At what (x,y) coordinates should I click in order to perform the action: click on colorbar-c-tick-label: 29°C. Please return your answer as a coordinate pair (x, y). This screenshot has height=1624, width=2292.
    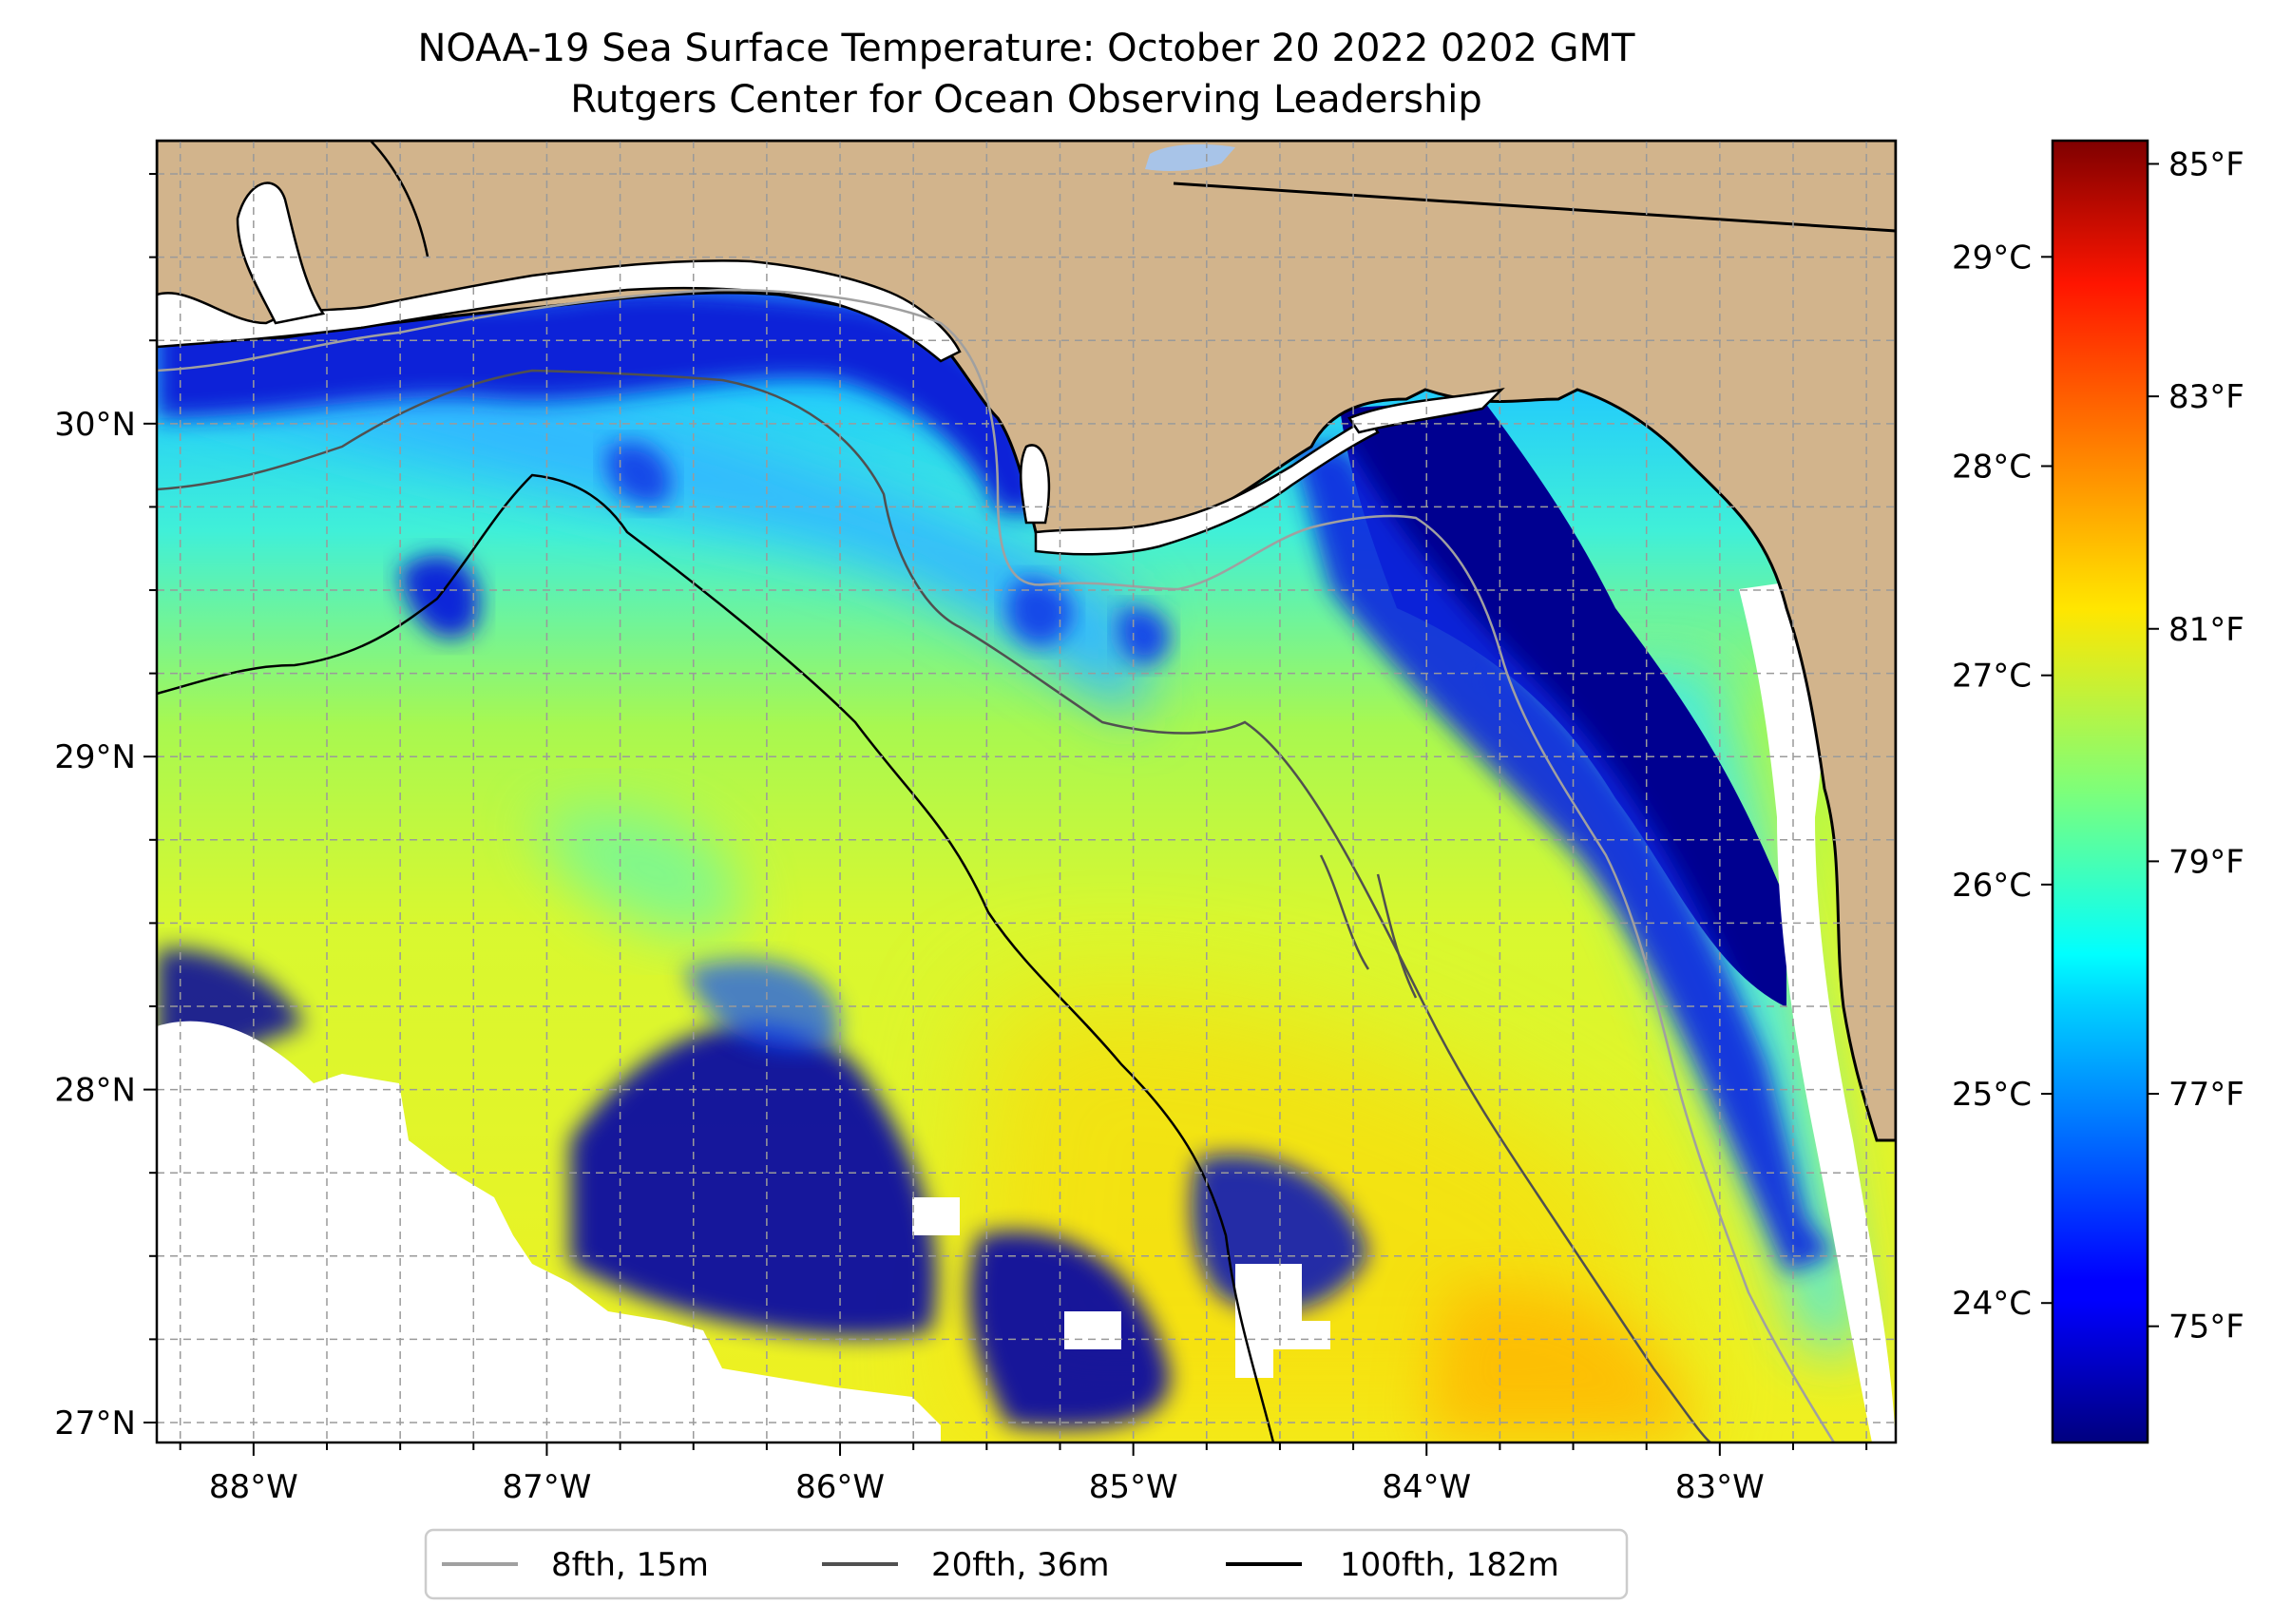
    Looking at the image, I should click on (1992, 258).